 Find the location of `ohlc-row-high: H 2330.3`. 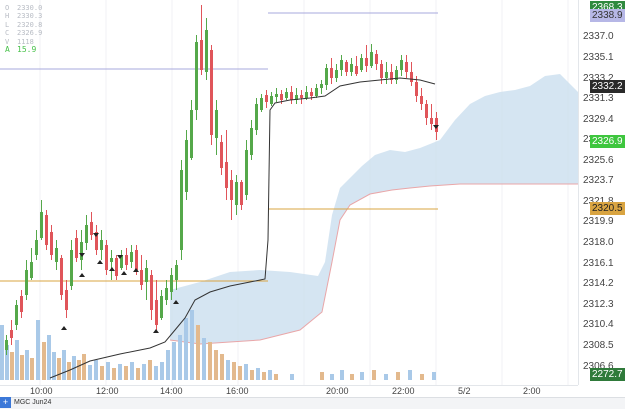

ohlc-row-high: H 2330.3 is located at coordinates (24, 16).